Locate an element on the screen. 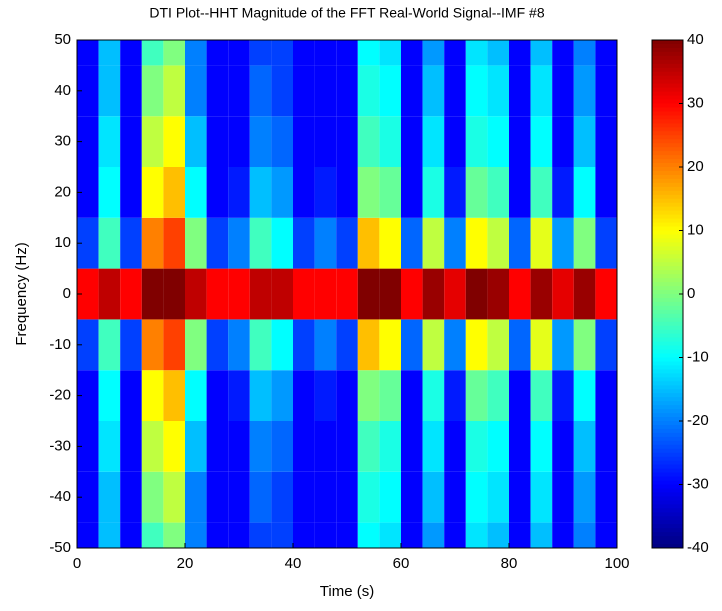  colorbar-tick-label: 10 is located at coordinates (695, 229).